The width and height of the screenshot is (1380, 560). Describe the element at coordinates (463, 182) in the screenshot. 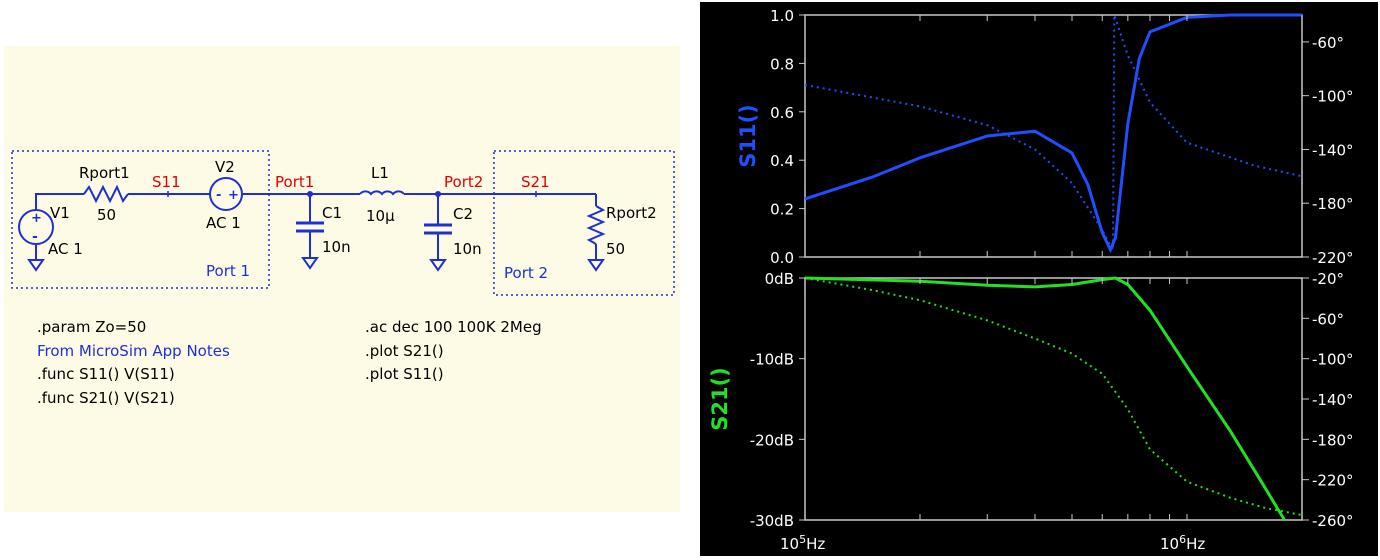

I see `net-label-port2: Port2` at that location.